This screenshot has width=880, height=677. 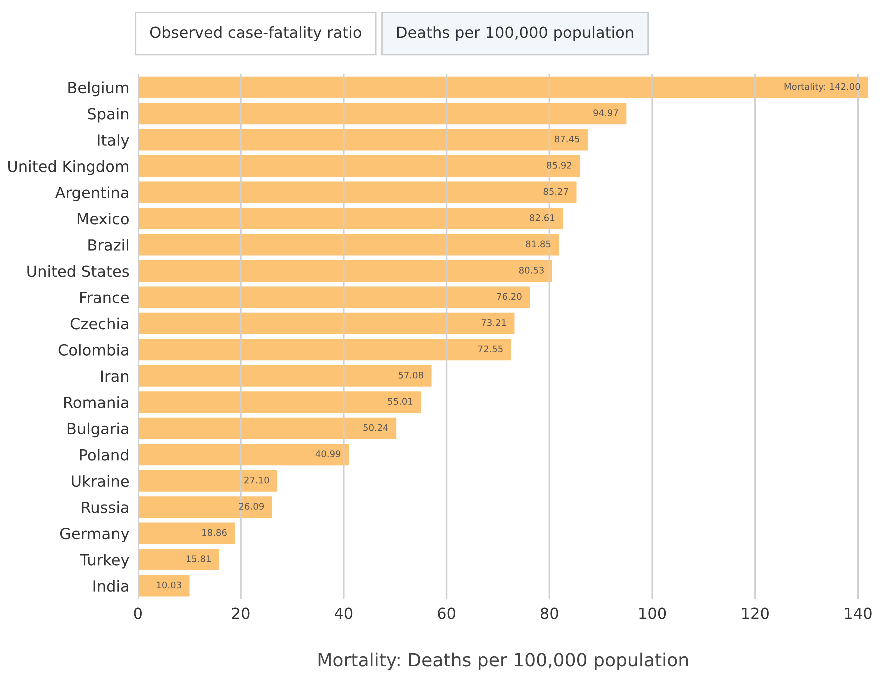 I want to click on y-tick-label: Poland, so click(x=104, y=455).